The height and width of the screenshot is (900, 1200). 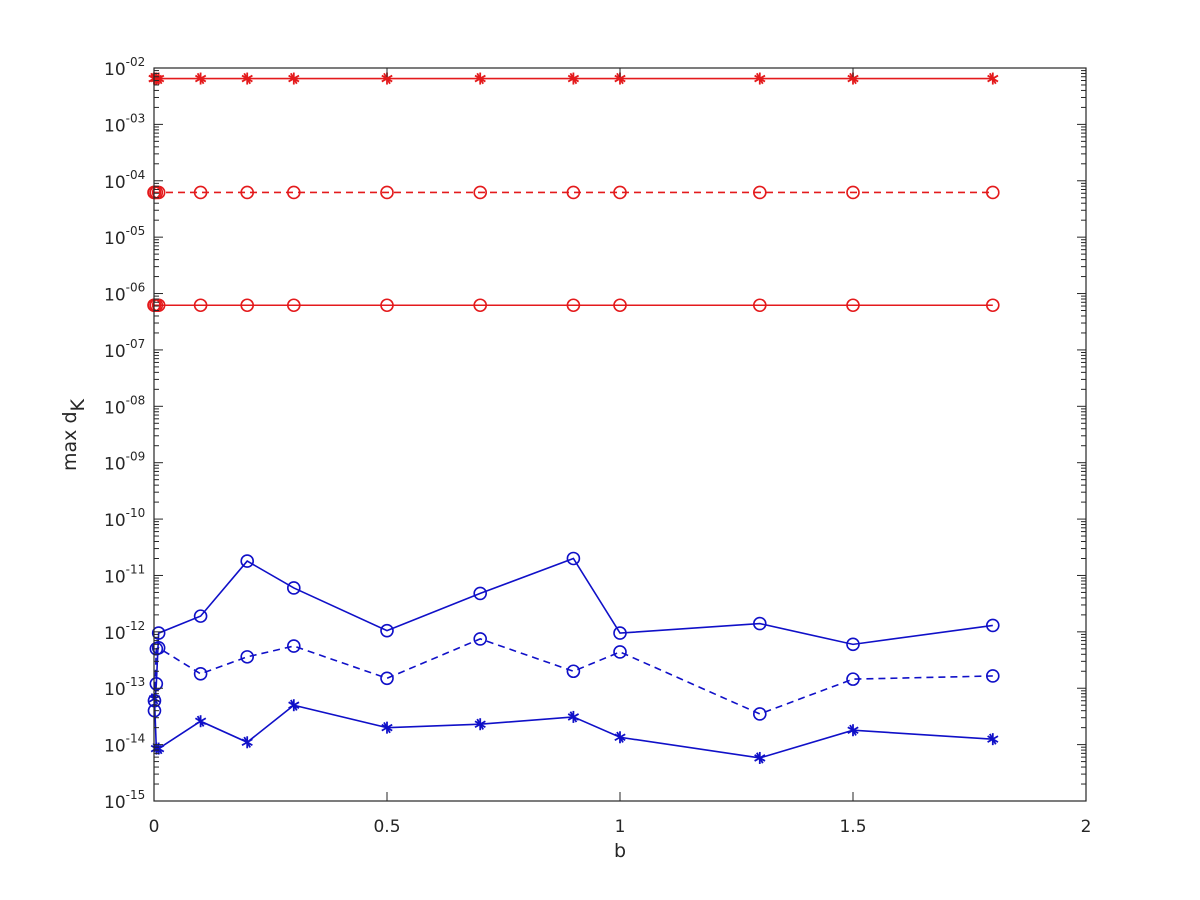 I want to click on y-tick-label: 10-04, so click(x=124, y=180).